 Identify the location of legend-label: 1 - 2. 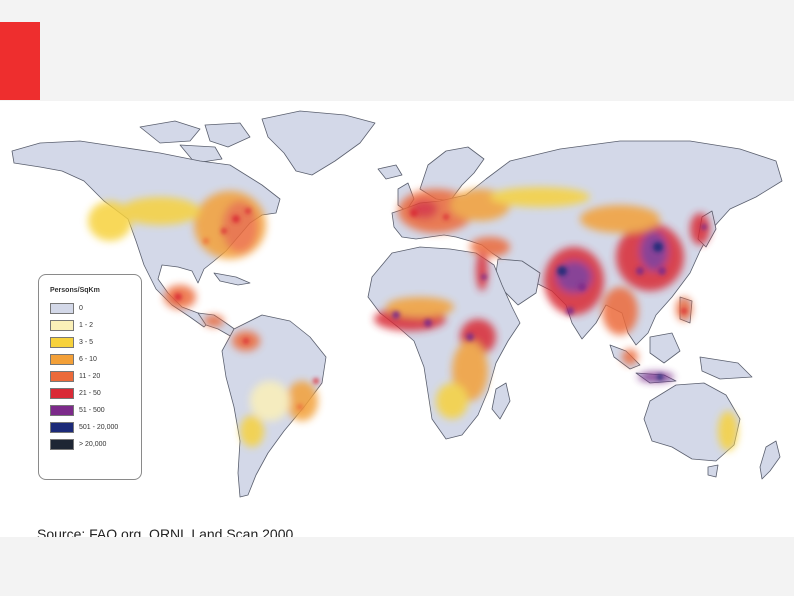
(86, 325).